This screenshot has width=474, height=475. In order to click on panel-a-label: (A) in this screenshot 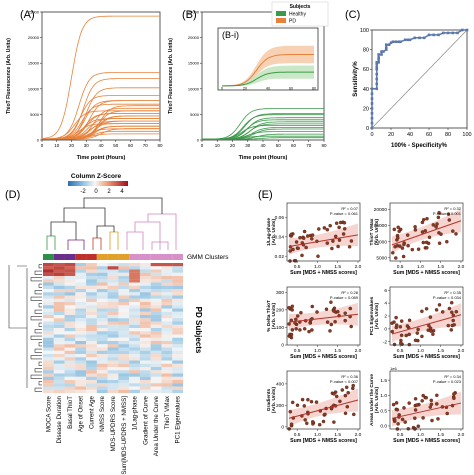, I will do `click(27, 15)`.